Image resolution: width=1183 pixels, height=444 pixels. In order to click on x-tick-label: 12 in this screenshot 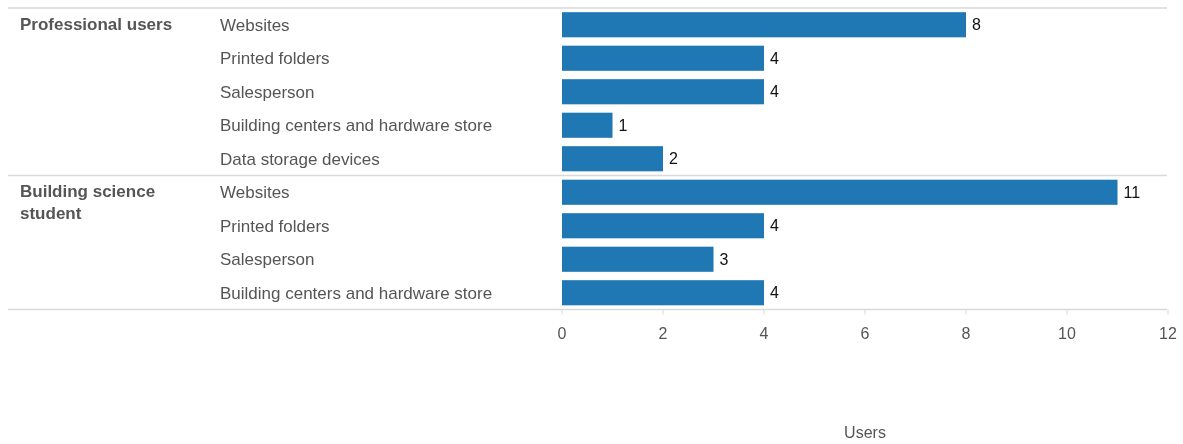, I will do `click(1168, 334)`.